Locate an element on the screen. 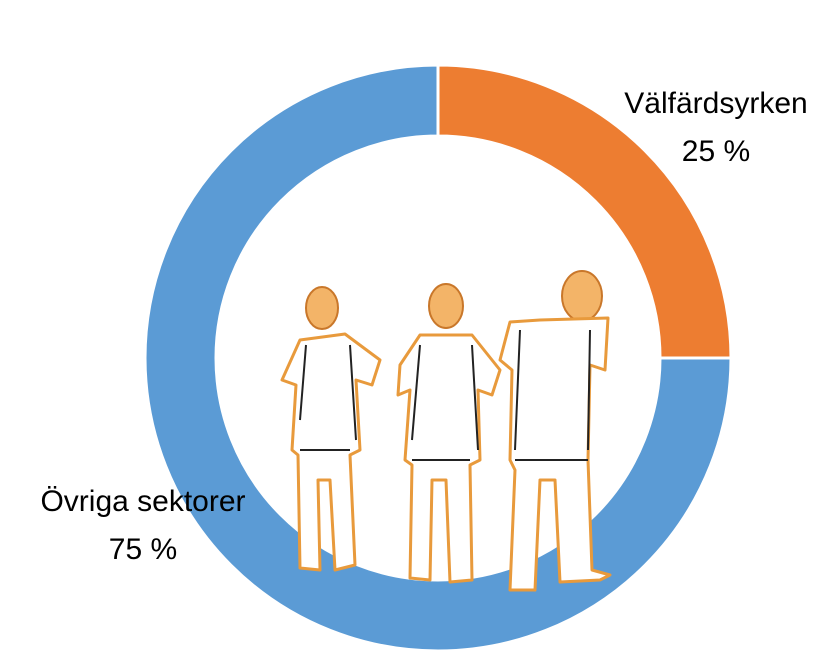  slice-value-label: 25 % is located at coordinates (716, 151).